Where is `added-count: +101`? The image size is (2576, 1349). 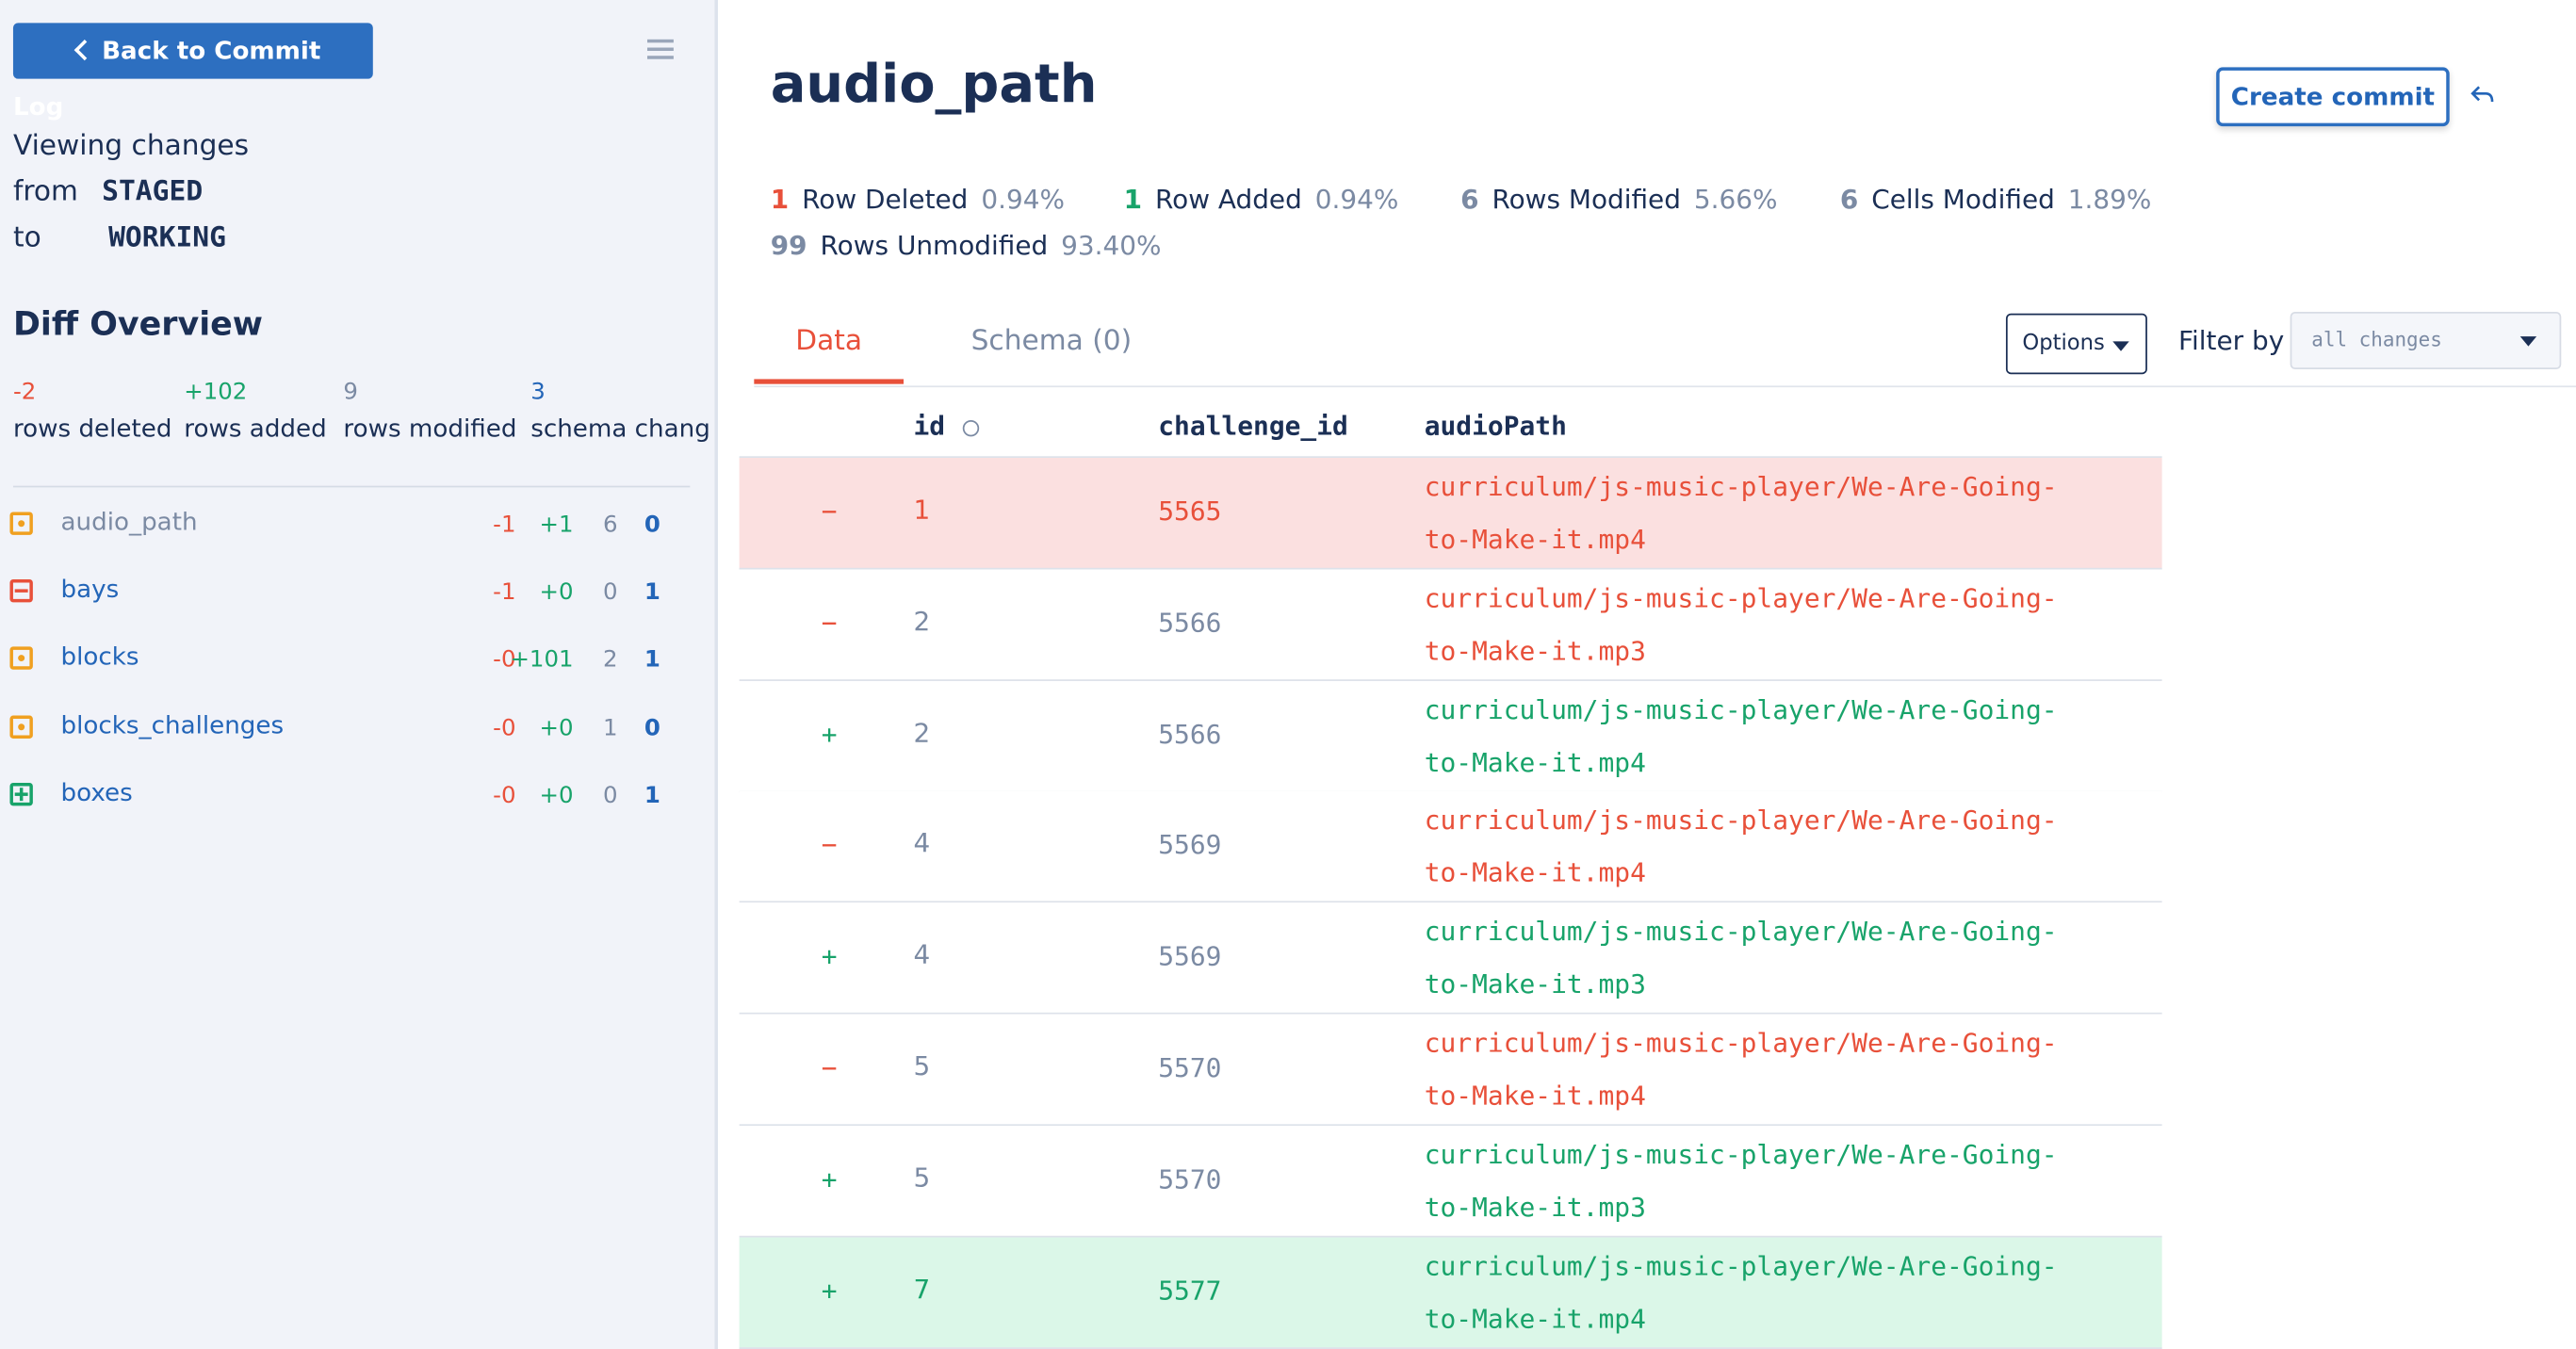
added-count: +101 is located at coordinates (542, 661).